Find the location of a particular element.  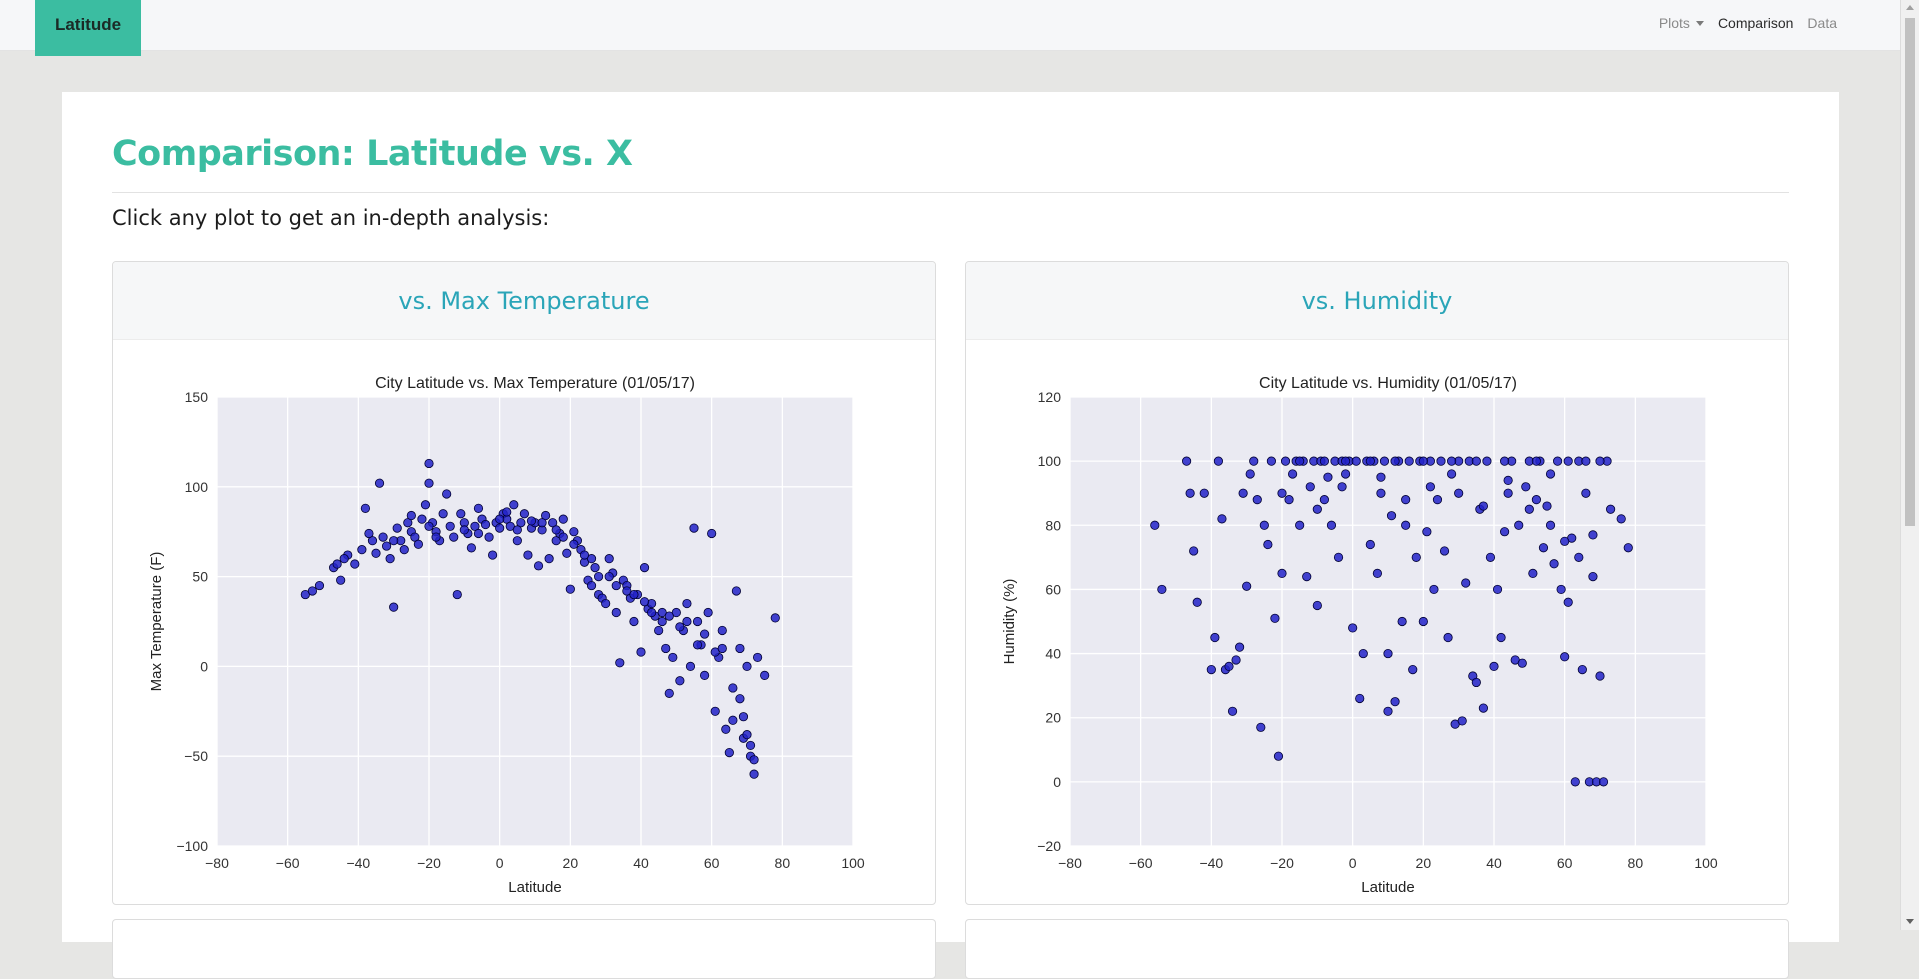

nav-data-link: Data is located at coordinates (1822, 23).